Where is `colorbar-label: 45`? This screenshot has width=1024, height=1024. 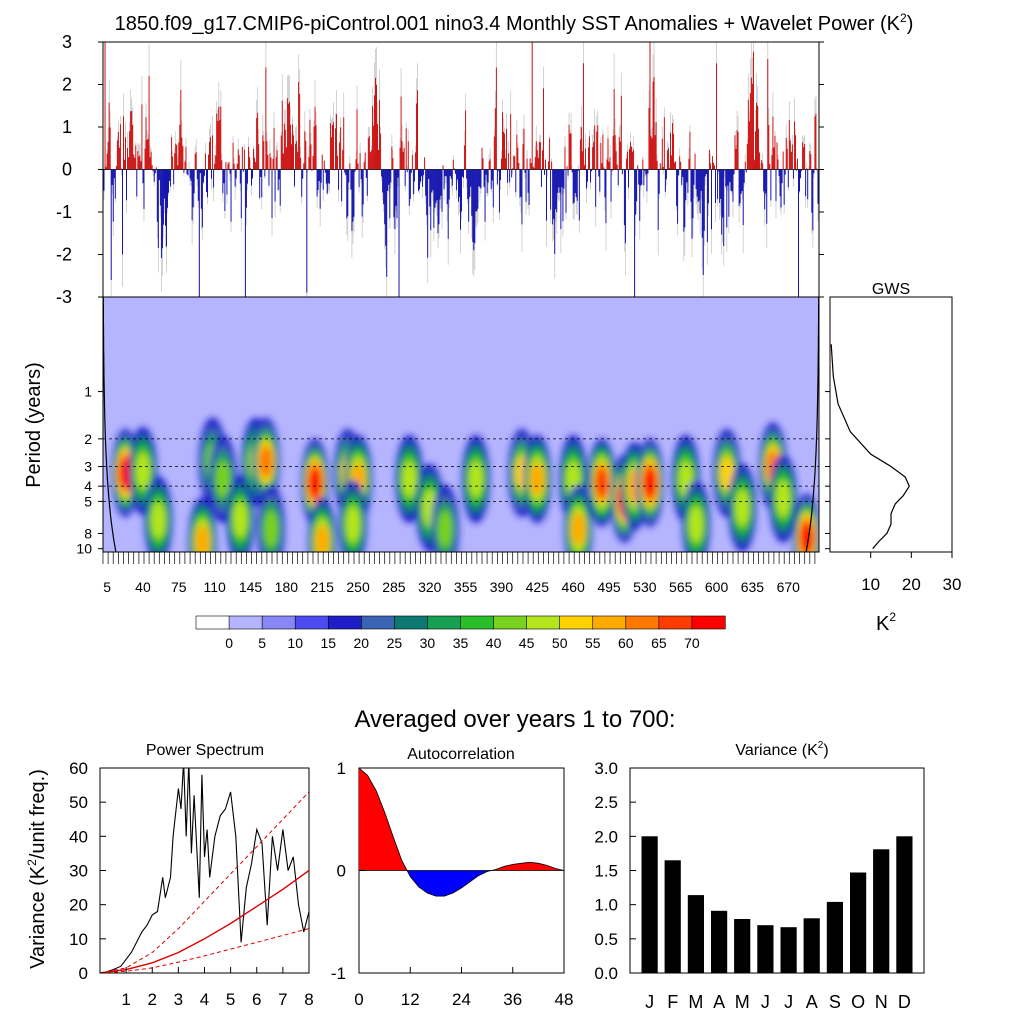
colorbar-label: 45 is located at coordinates (527, 643).